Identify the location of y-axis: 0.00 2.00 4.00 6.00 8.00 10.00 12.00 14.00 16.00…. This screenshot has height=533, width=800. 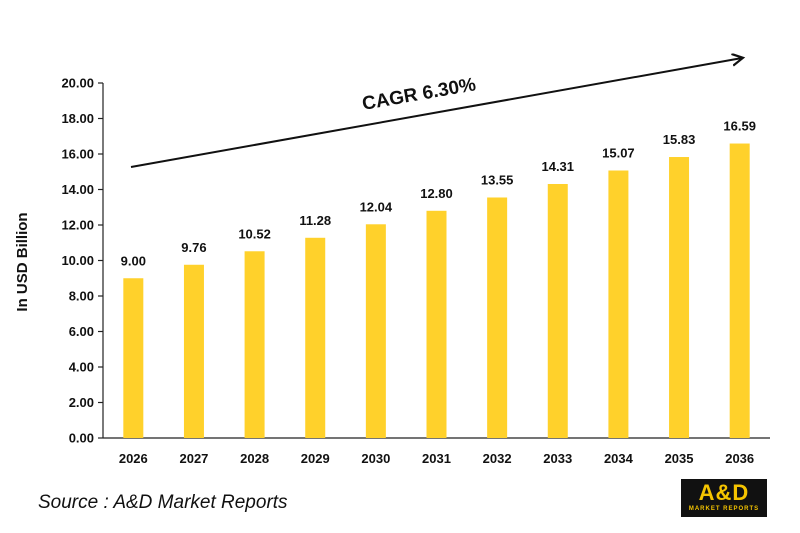
(82, 261).